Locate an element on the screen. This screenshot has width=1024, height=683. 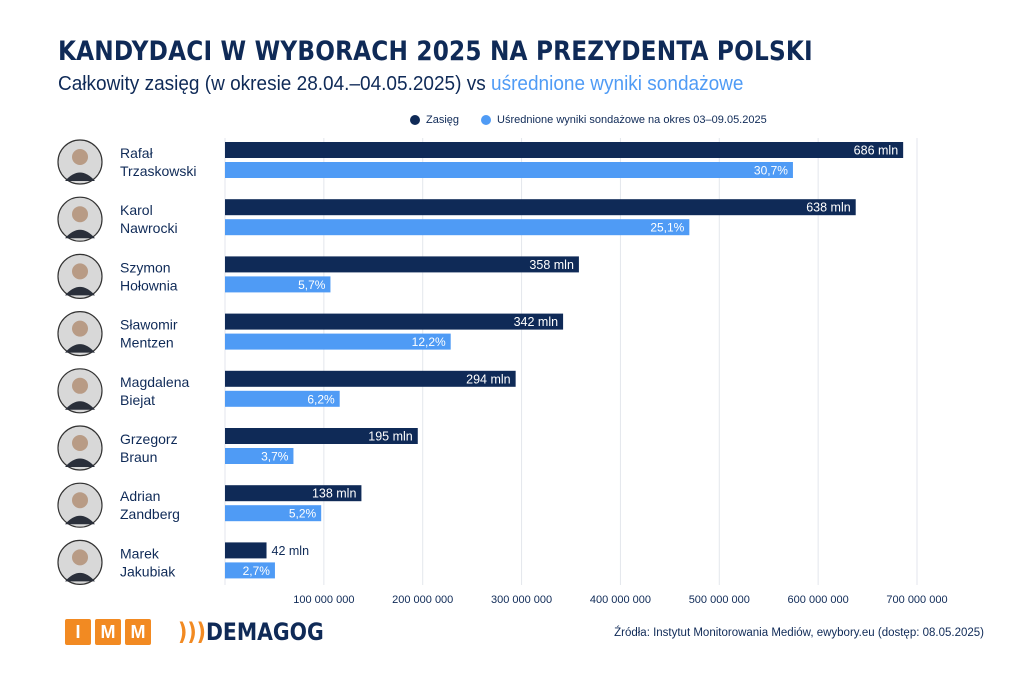
legend-swatch-poll is located at coordinates (486, 120).